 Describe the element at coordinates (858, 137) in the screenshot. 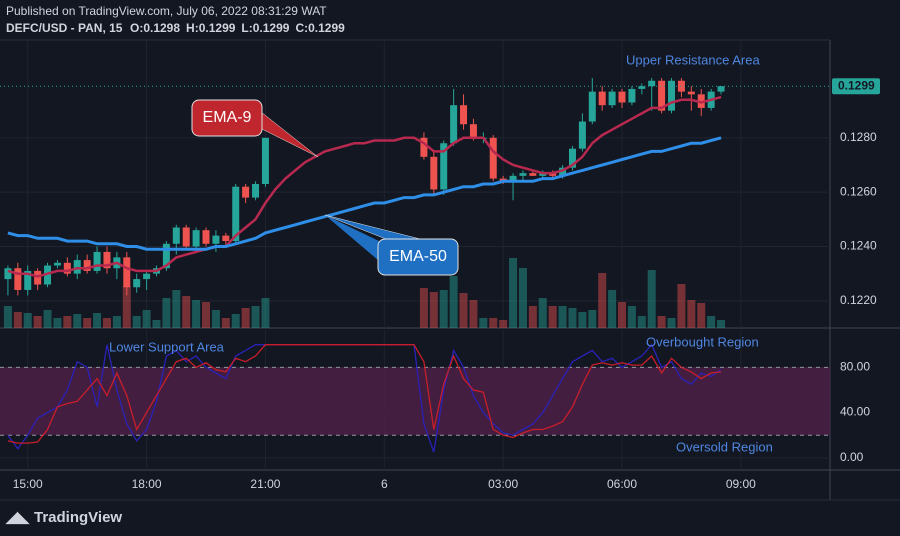

I see `y-tick-label: 0.1280` at that location.